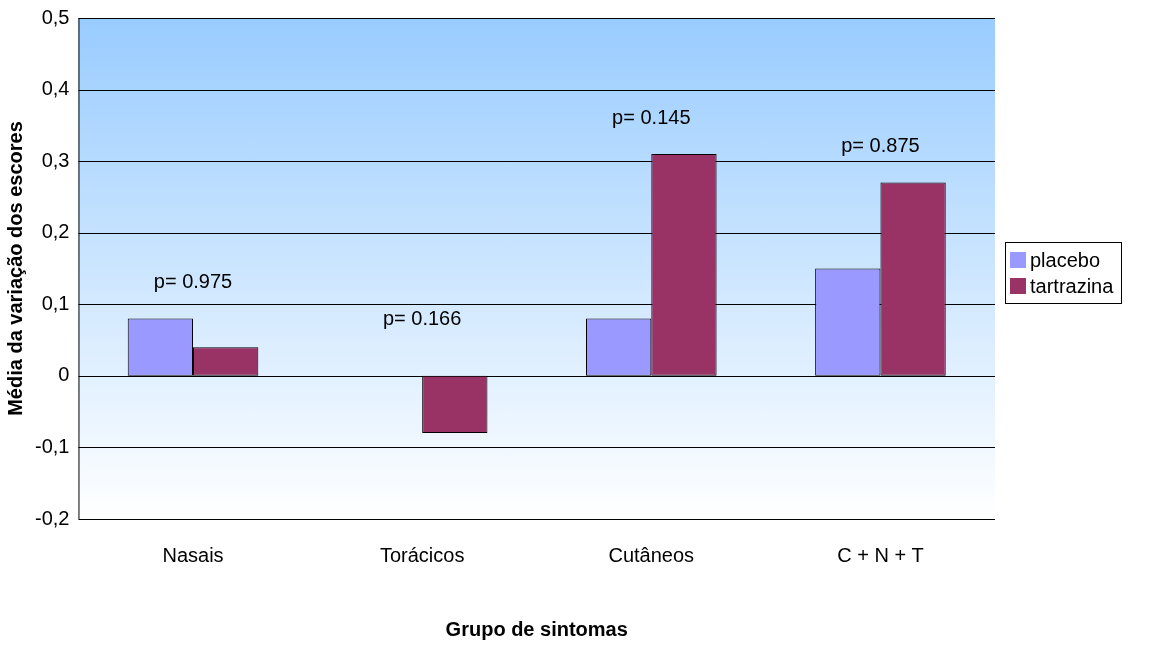  What do you see at coordinates (1065, 260) in the screenshot?
I see `legend-label: placebo` at bounding box center [1065, 260].